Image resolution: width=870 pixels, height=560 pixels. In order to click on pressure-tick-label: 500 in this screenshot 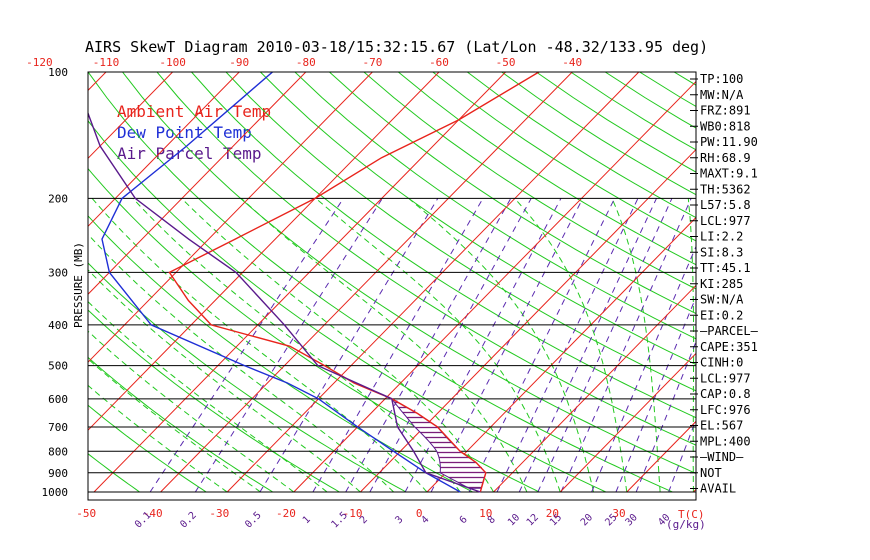, I will do `click(58, 366)`.